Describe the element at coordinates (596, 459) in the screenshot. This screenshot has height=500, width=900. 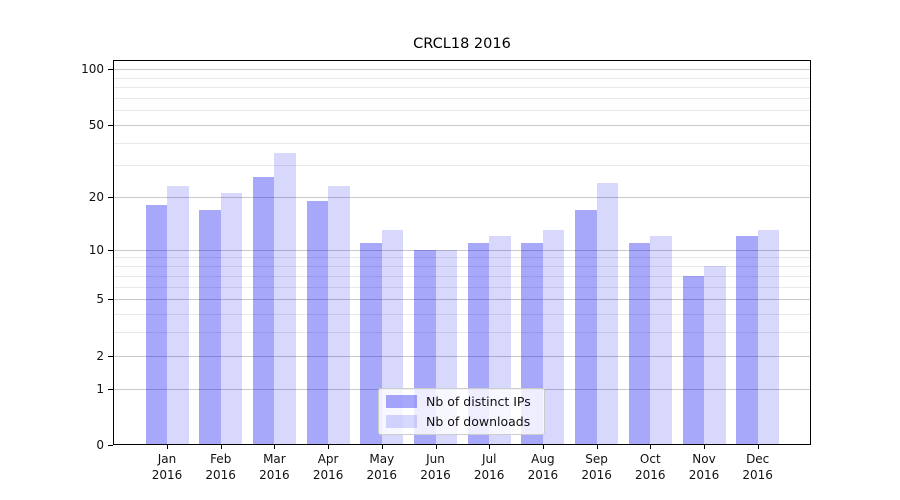
I see `x-tick-month: Sep` at that location.